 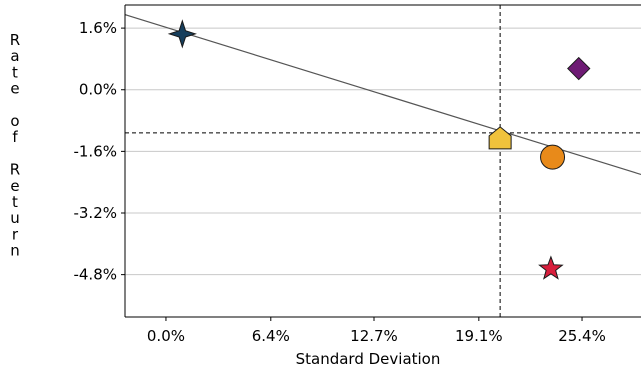 What do you see at coordinates (15, 234) in the screenshot?
I see `y-axis-title-char: r` at bounding box center [15, 234].